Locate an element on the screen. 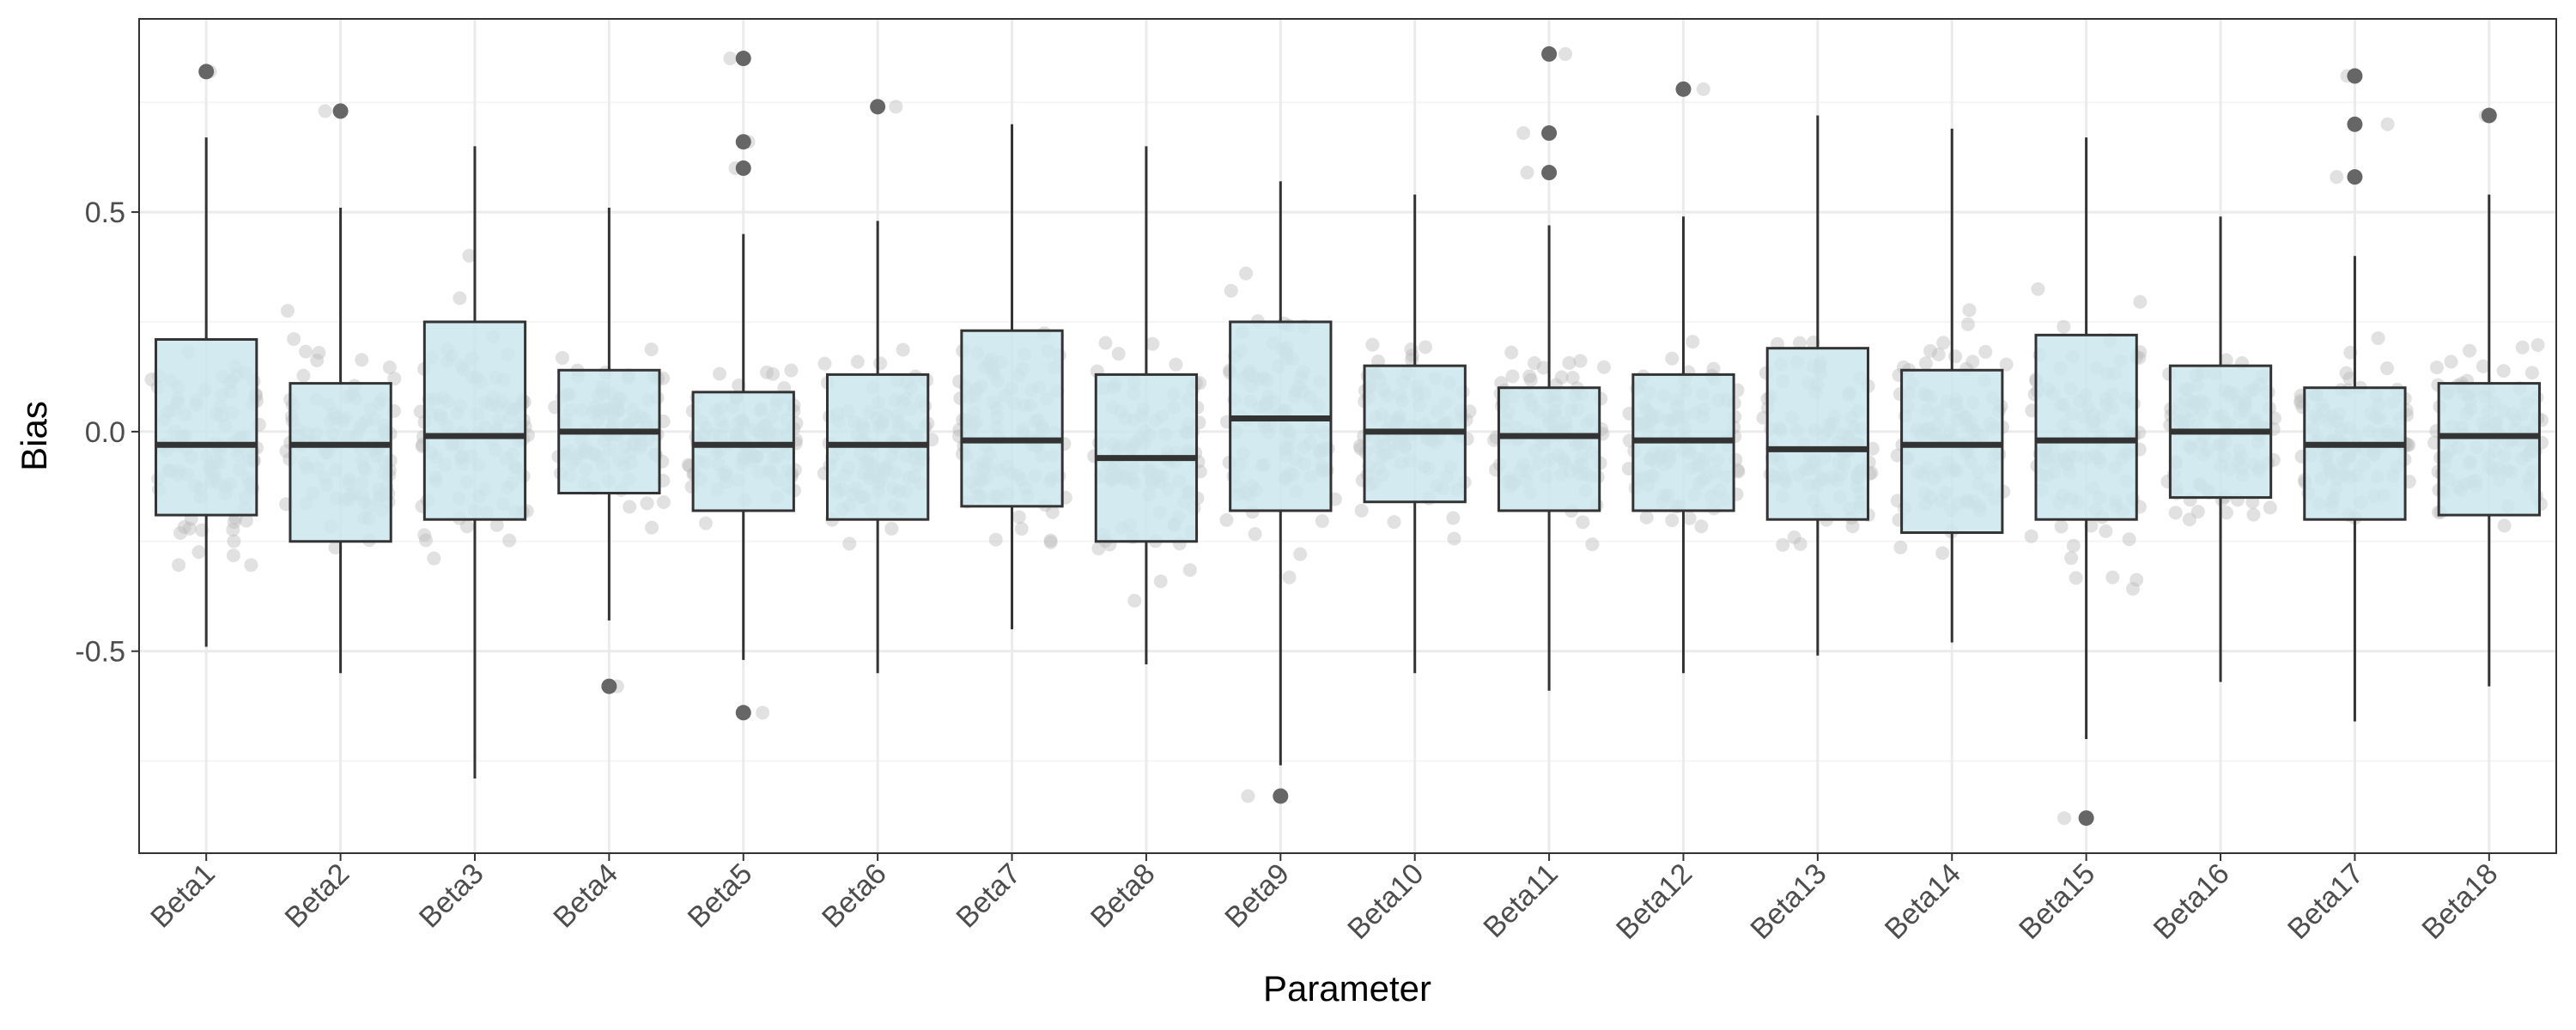 This screenshot has width=2576, height=1030. x-tick-label: Beta4 is located at coordinates (585, 896).